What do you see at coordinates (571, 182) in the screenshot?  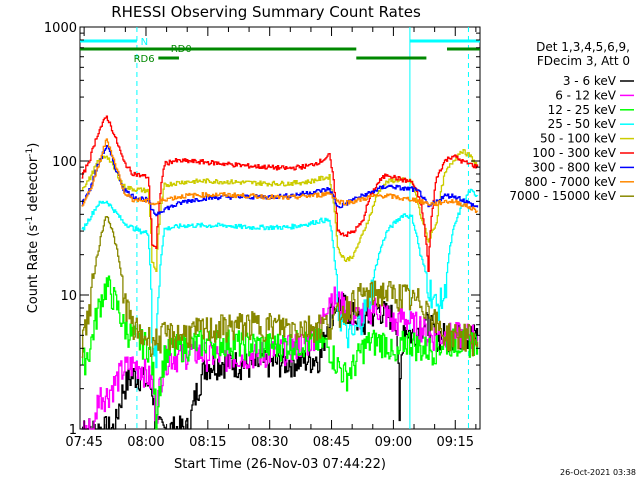 I see `legend-entry-label: 800 - 7000 keV` at bounding box center [571, 182].